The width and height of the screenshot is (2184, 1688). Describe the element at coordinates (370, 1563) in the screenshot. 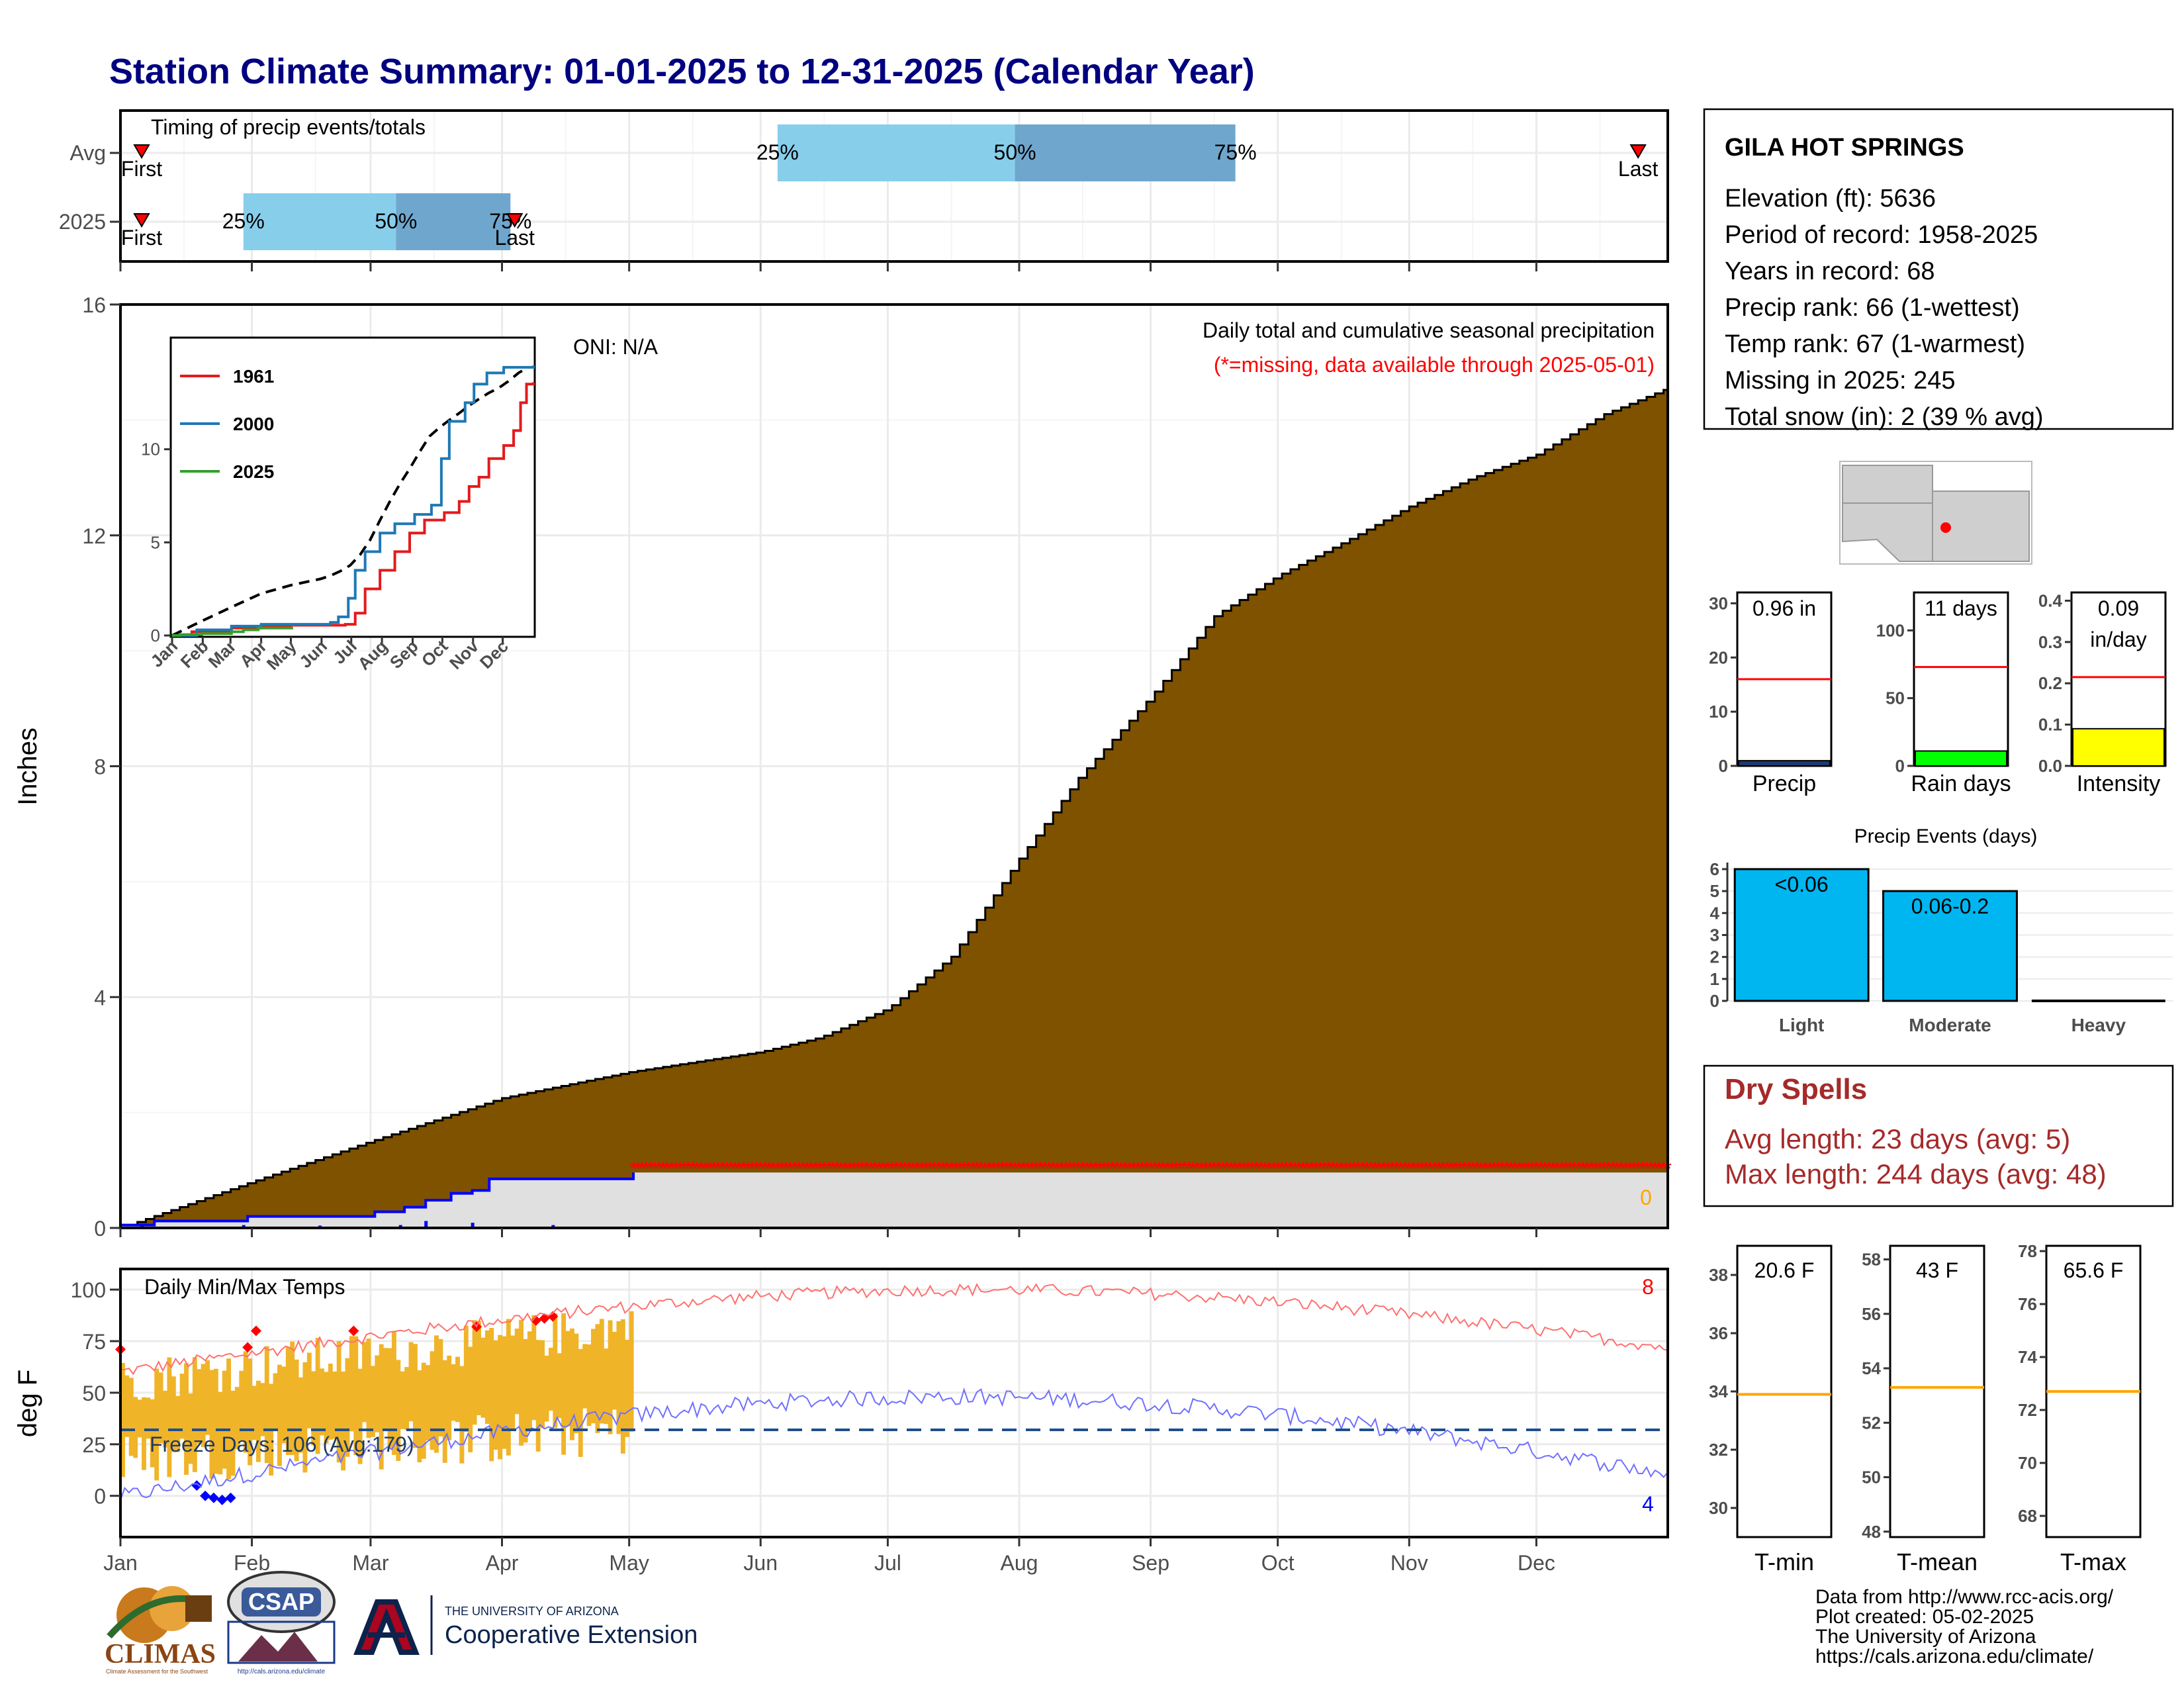

I see `month-x-tick-label: Mar` at that location.